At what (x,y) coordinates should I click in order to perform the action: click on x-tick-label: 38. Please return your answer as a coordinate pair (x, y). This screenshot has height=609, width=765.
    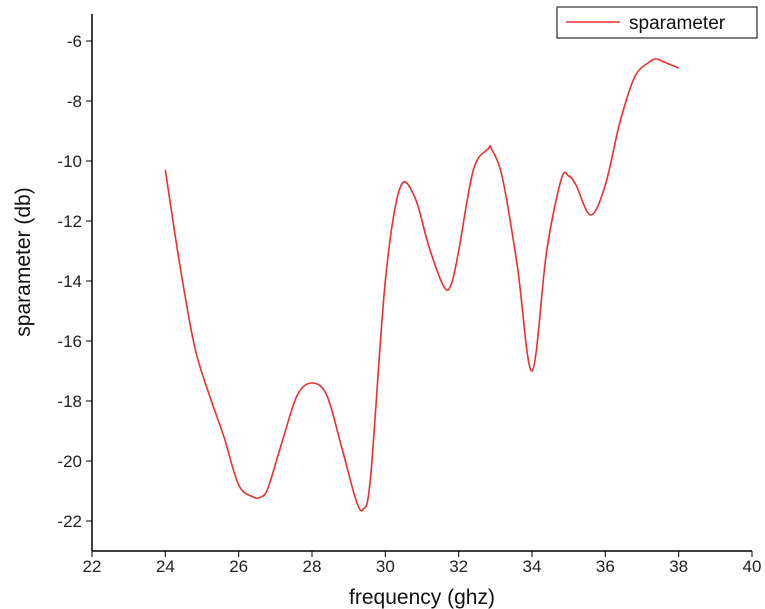
    Looking at the image, I should click on (678, 566).